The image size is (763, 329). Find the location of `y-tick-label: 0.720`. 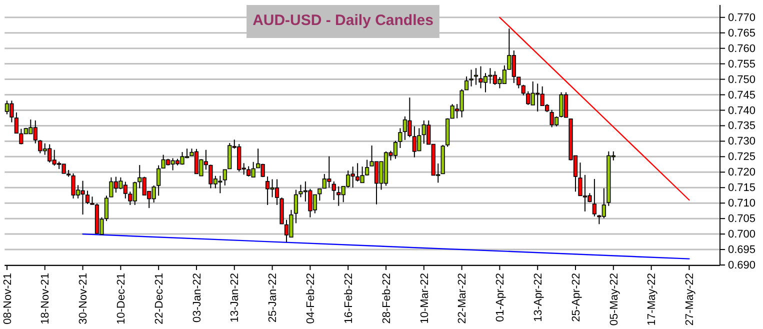

y-tick-label: 0.720 is located at coordinates (742, 172).